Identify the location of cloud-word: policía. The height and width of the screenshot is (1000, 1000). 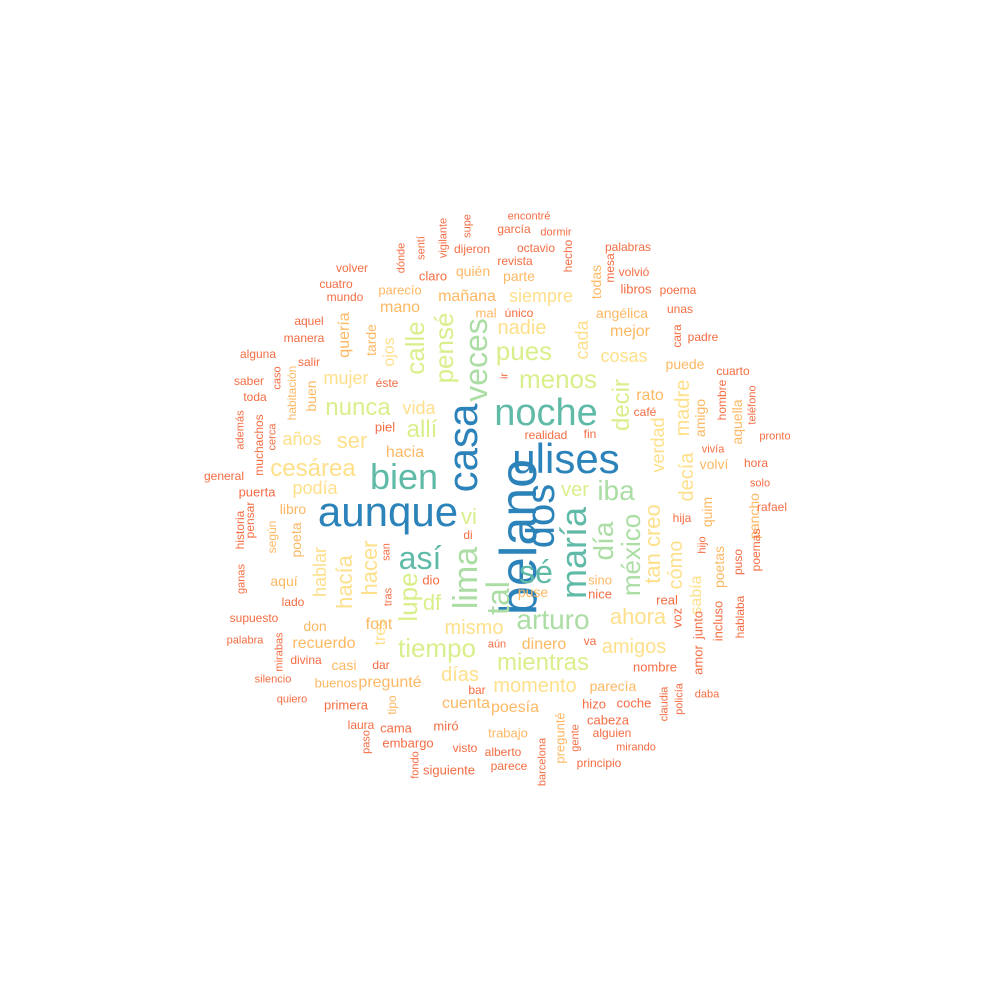
(679, 699).